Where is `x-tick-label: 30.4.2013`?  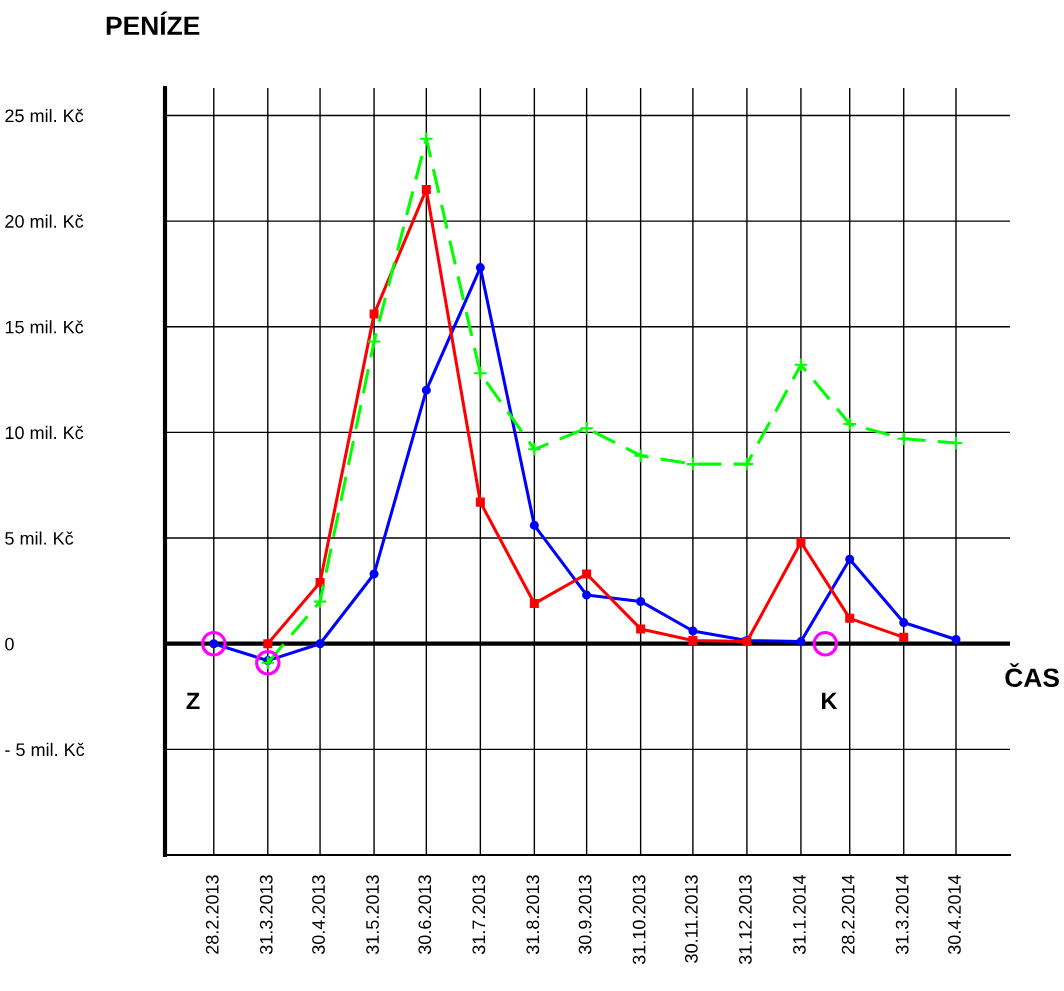 x-tick-label: 30.4.2013 is located at coordinates (318, 915).